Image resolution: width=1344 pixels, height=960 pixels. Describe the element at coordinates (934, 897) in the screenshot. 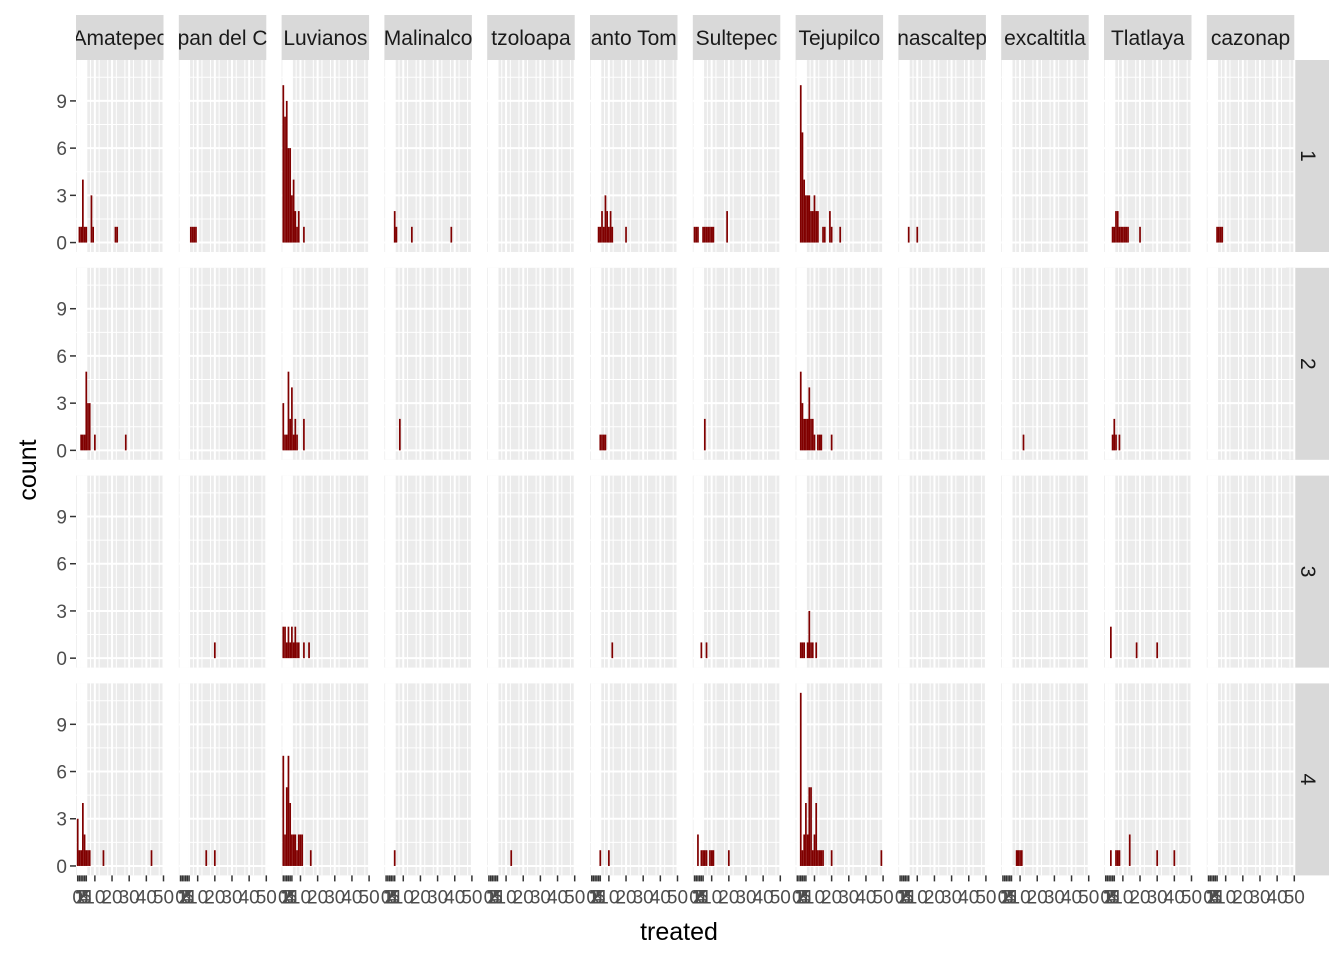

I see `x-tick-label: 20` at that location.